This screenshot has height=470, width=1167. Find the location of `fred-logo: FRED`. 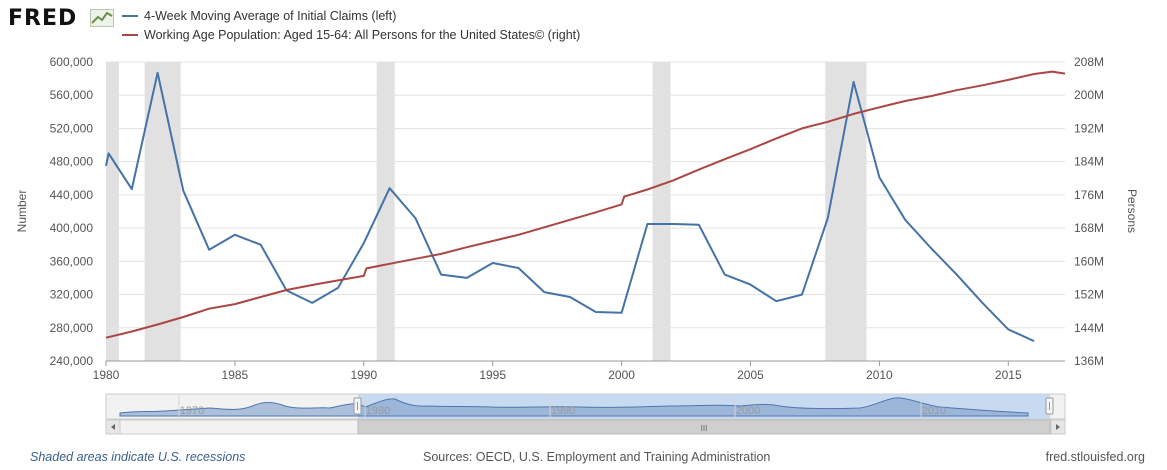

fred-logo: FRED is located at coordinates (43, 18).